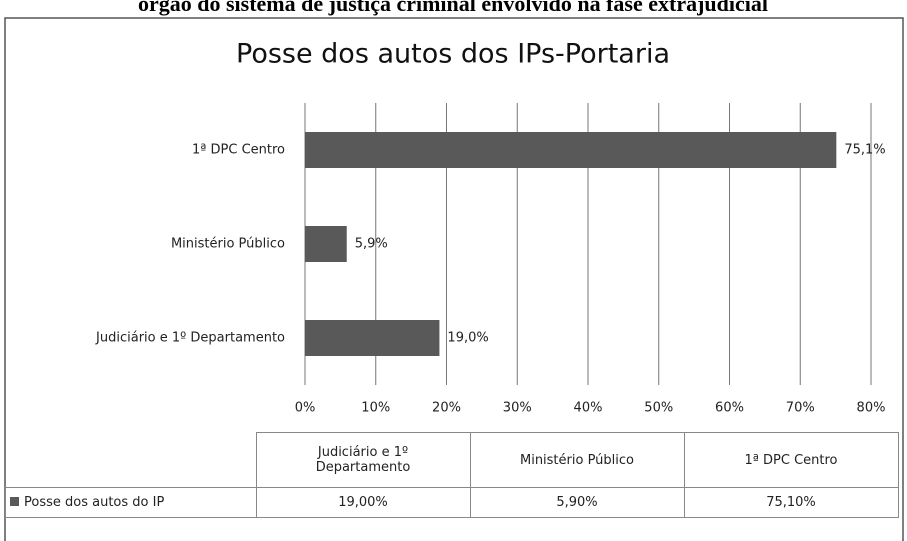  I want to click on table-corner, so click(131, 460).